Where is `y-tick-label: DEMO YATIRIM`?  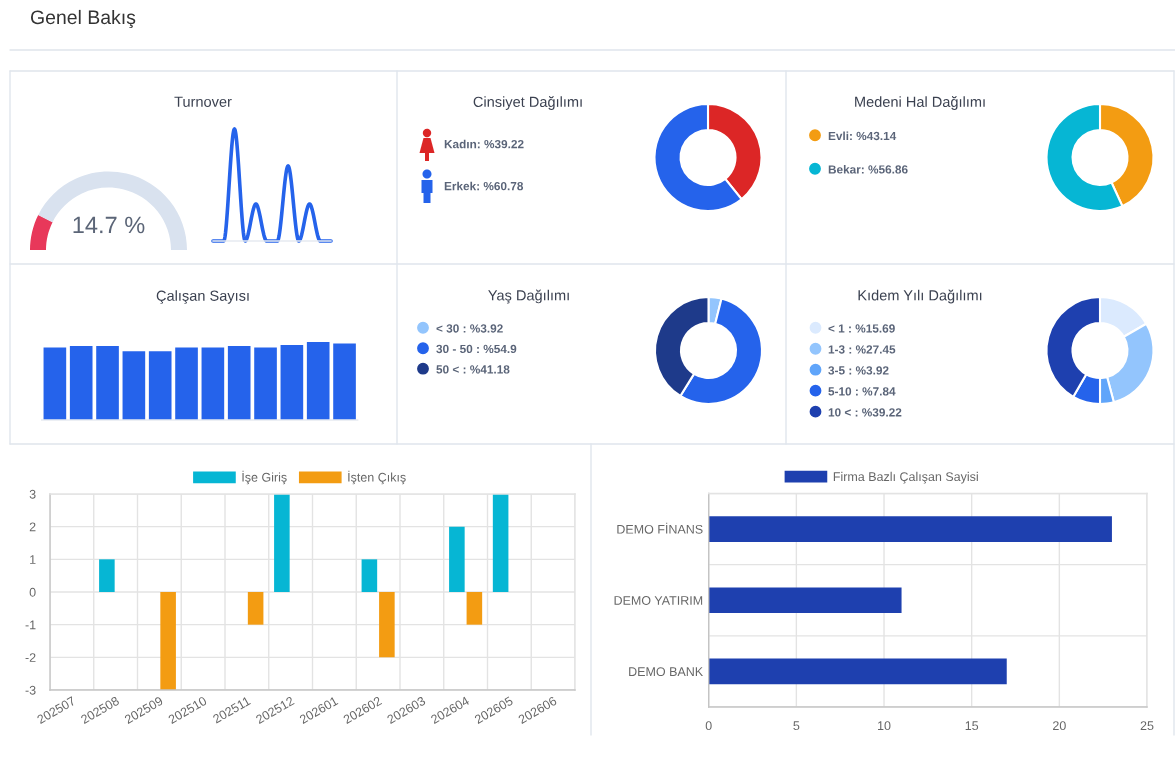
y-tick-label: DEMO YATIRIM is located at coordinates (658, 600).